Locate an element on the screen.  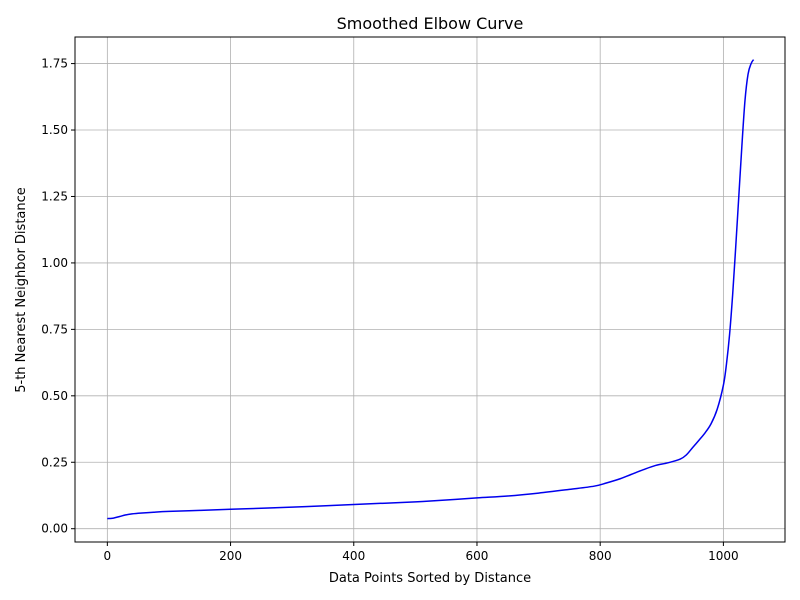
x-tick-label: 1000 is located at coordinates (723, 556).